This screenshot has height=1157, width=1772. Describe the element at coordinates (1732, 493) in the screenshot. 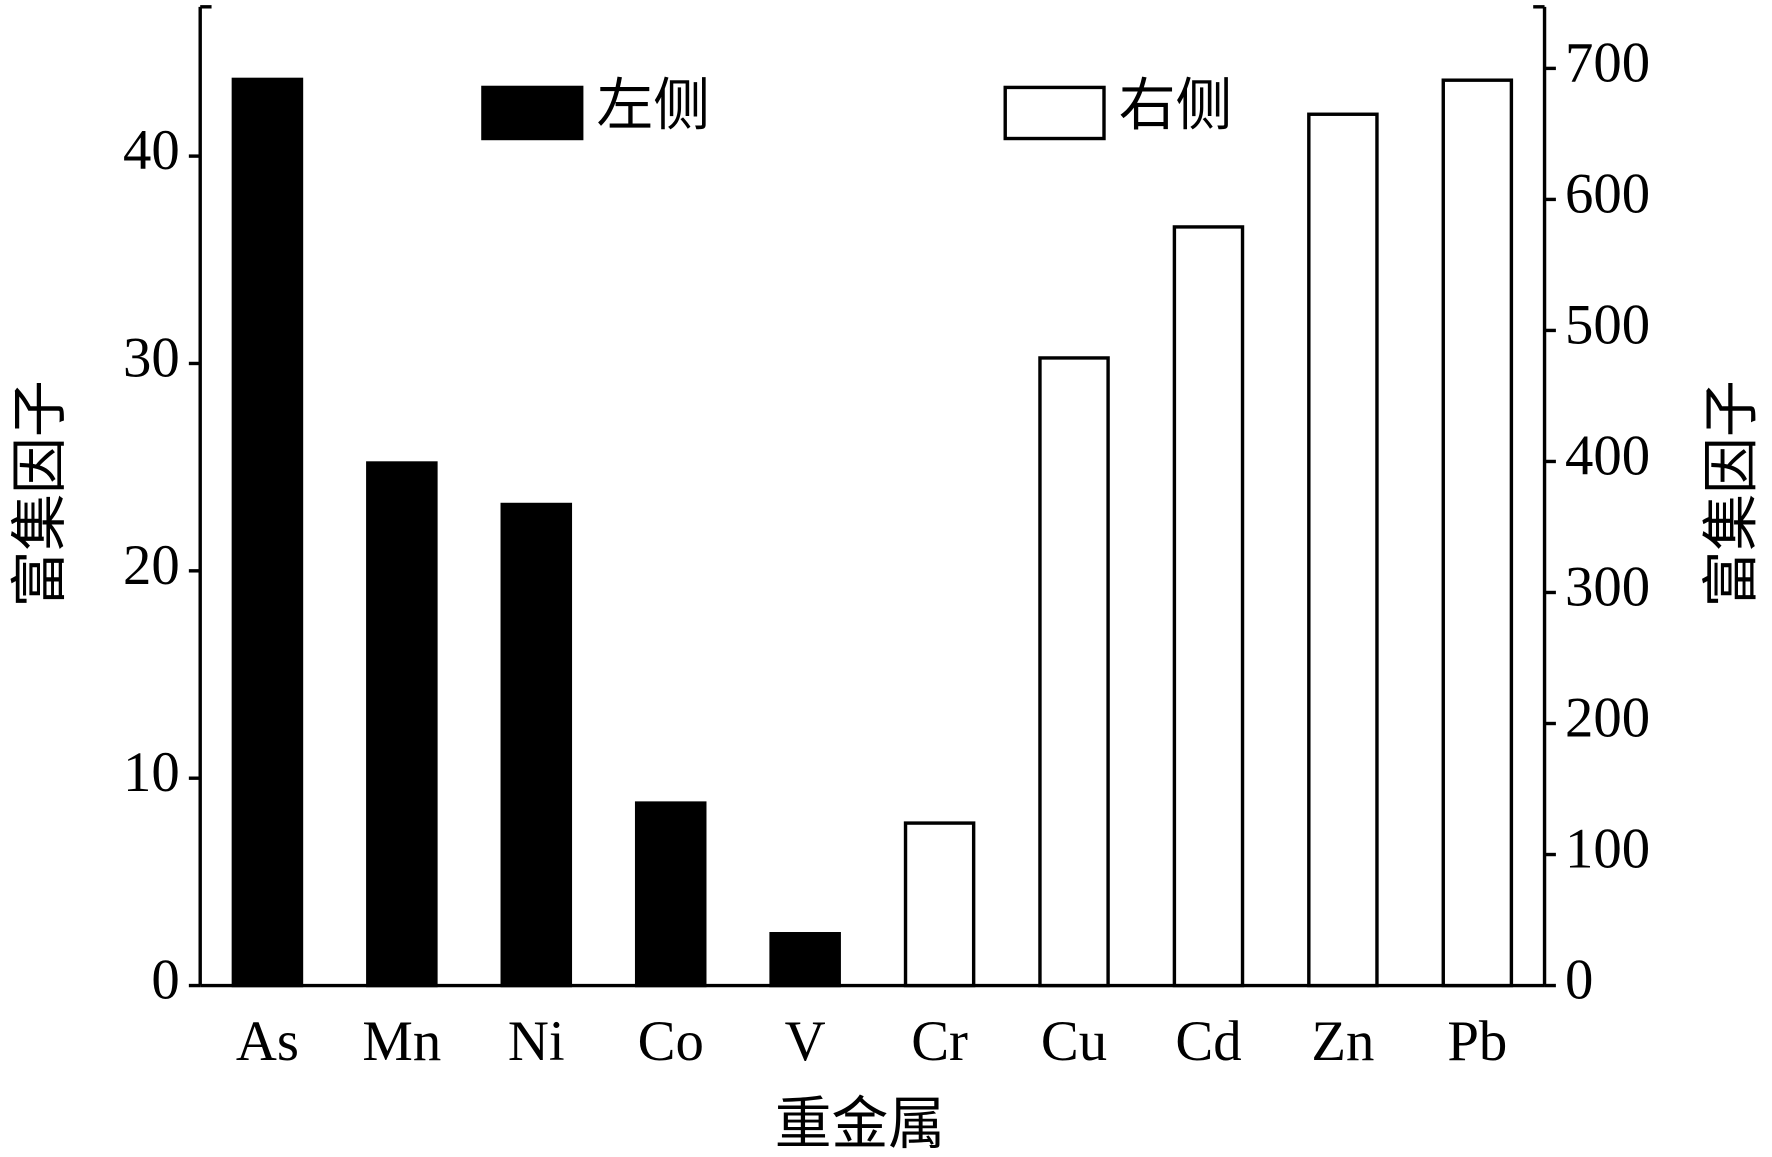

I see `y2-axis-label: 富集因子` at that location.